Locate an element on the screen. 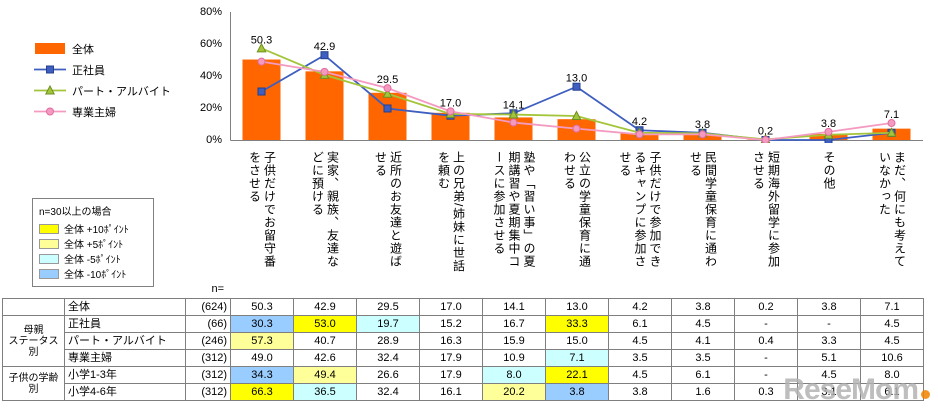 The image size is (938, 411). value-cell: 4.2 is located at coordinates (640, 307).